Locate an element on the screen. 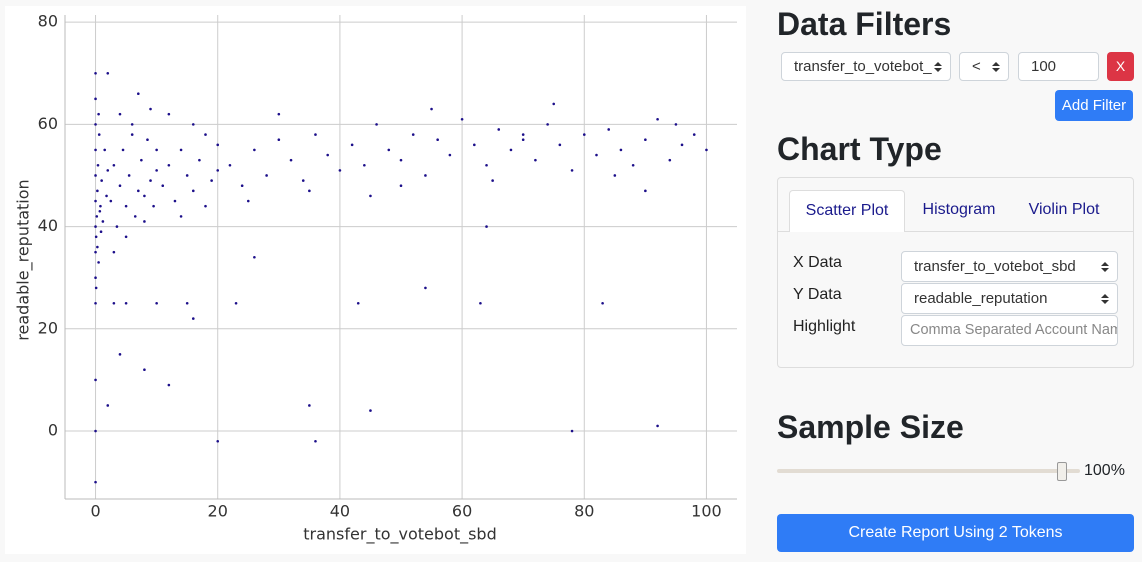 The image size is (1142, 562). tab-scatter: Scatter Plot is located at coordinates (847, 211).